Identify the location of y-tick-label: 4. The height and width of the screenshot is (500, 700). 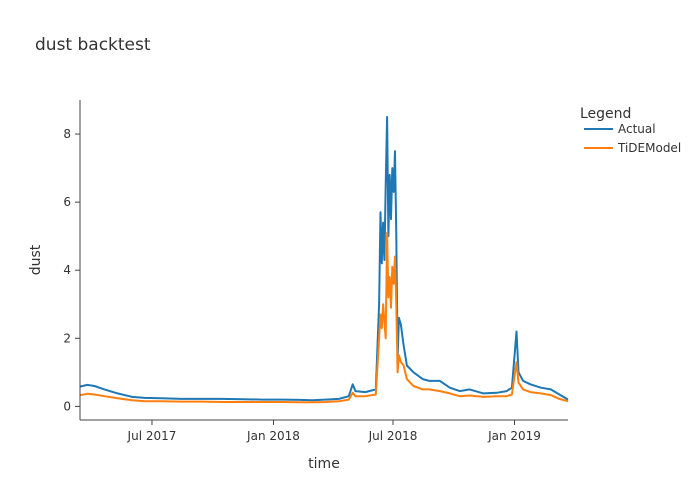
(67, 270).